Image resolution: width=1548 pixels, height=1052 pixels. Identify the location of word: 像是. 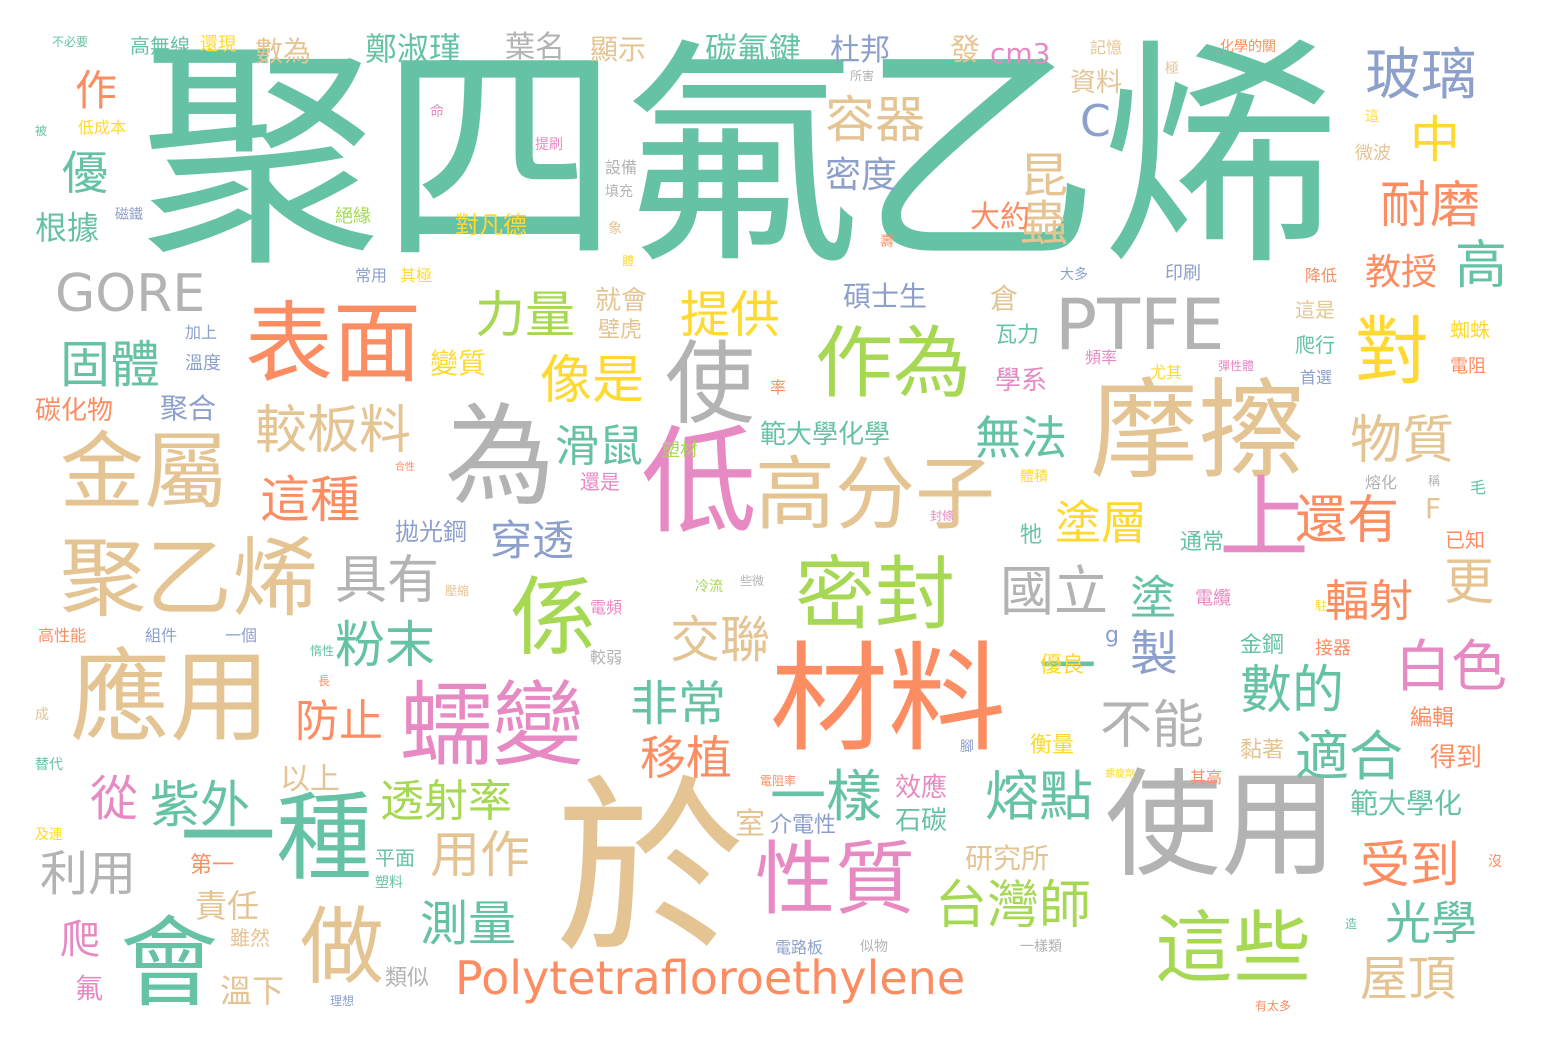
(592, 381).